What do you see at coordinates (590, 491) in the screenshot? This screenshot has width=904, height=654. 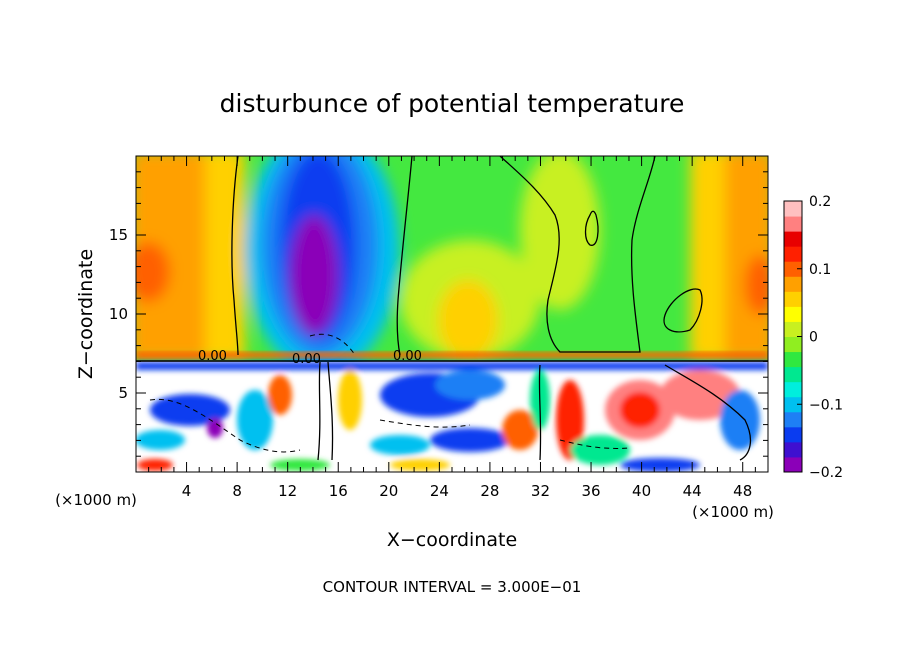 I see `x-tick-label: 36` at bounding box center [590, 491].